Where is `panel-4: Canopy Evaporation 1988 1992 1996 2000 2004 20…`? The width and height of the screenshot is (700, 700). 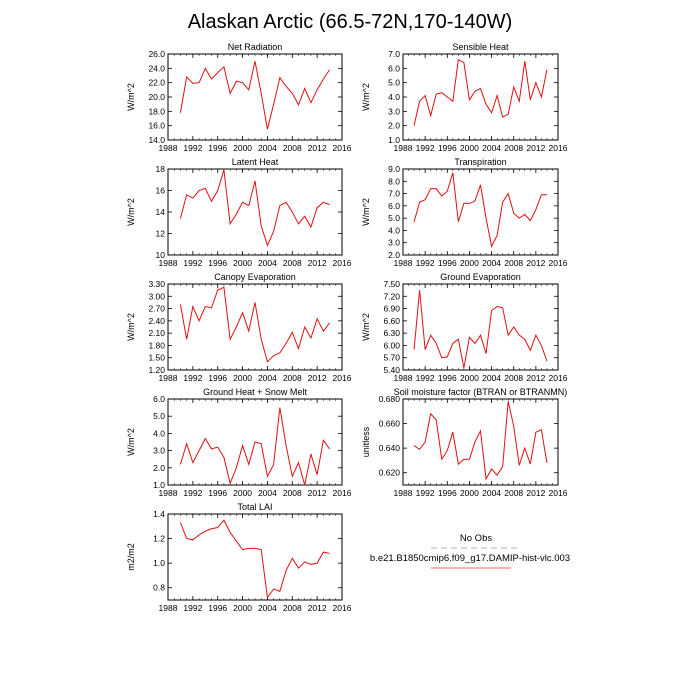
panel-4: Canopy Evaporation 1988 1992 1996 2000 2004 20… is located at coordinates (239, 327).